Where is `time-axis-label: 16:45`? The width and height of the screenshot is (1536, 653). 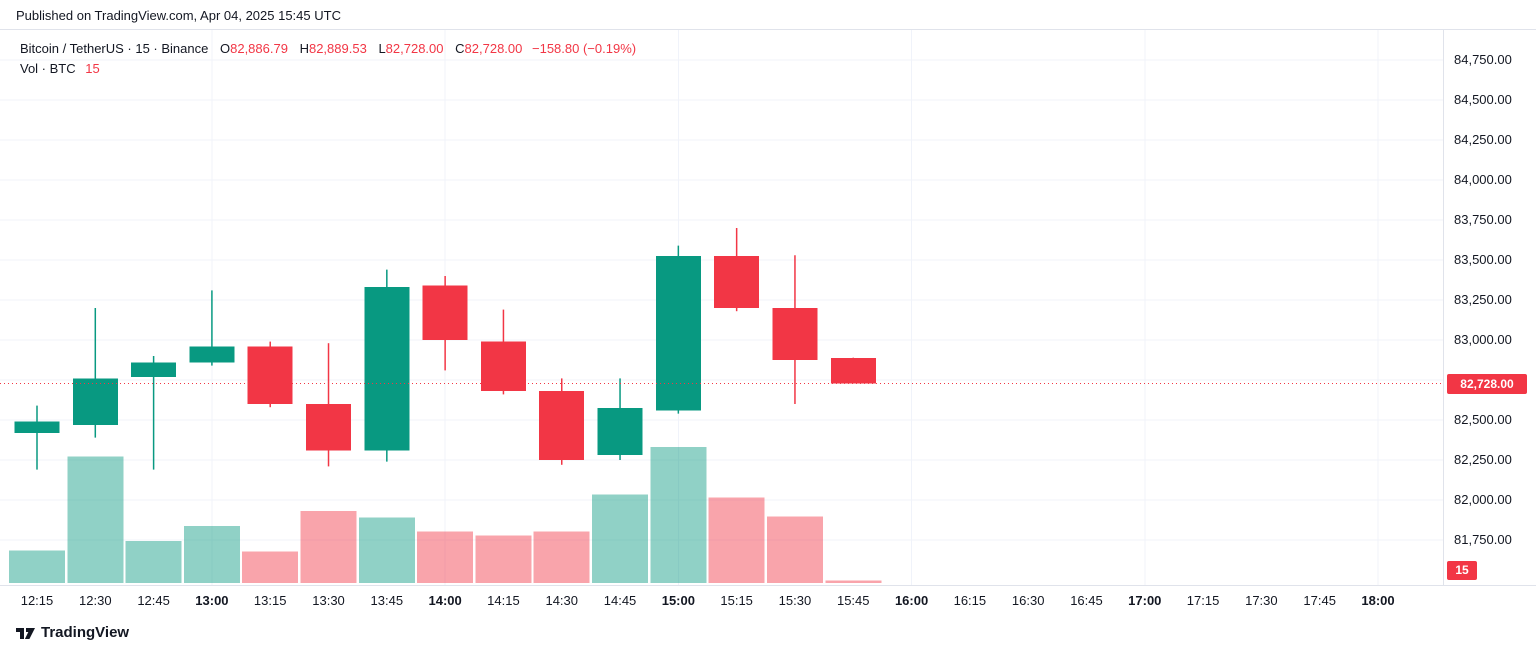 time-axis-label: 16:45 is located at coordinates (1086, 600).